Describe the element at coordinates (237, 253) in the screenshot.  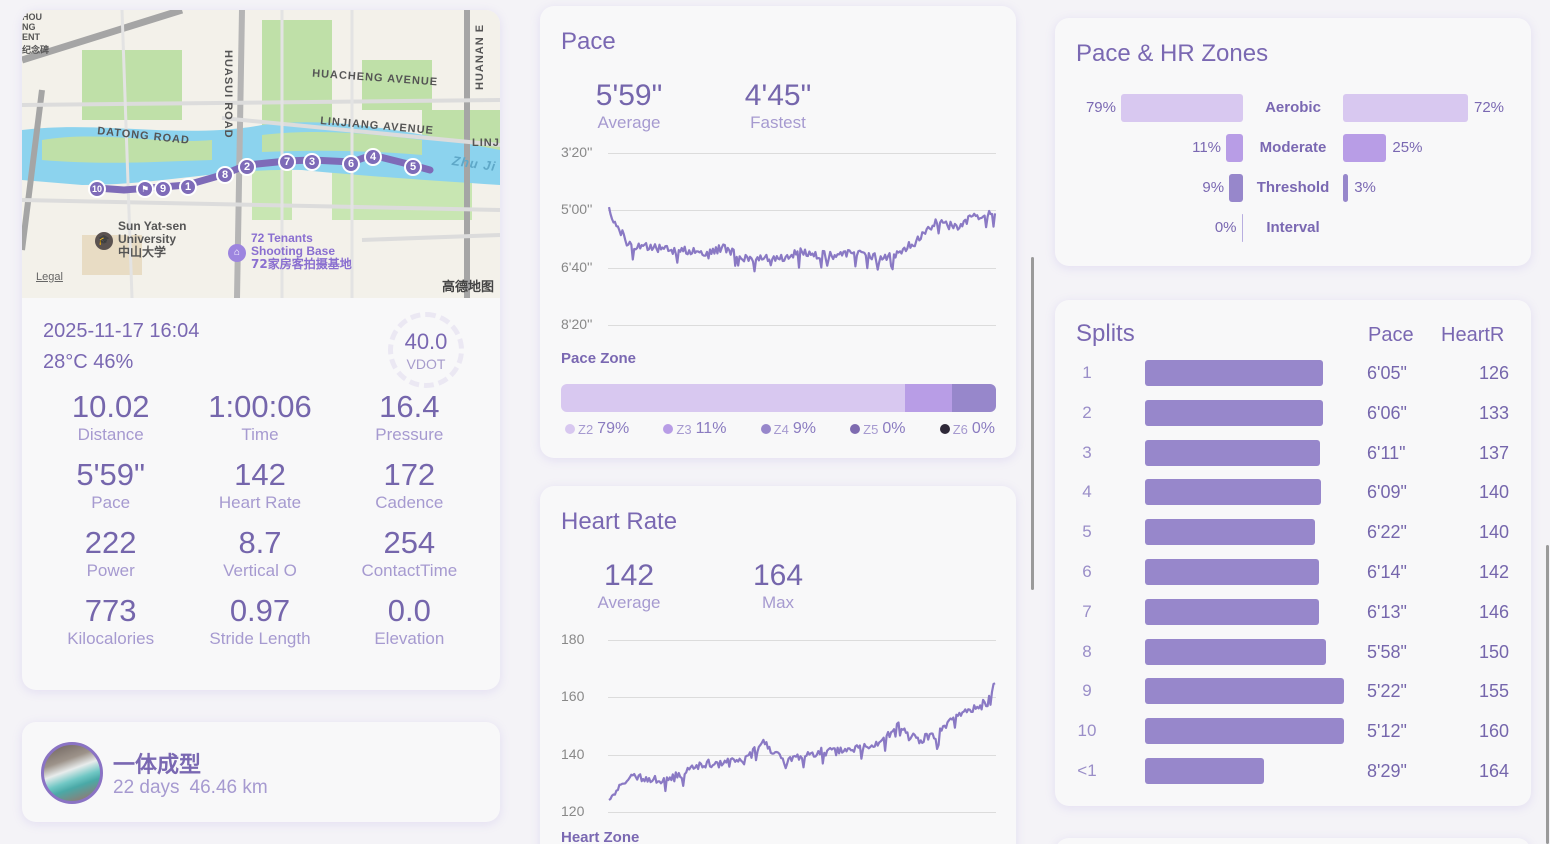
I see `landmark-icon: ⌂` at that location.